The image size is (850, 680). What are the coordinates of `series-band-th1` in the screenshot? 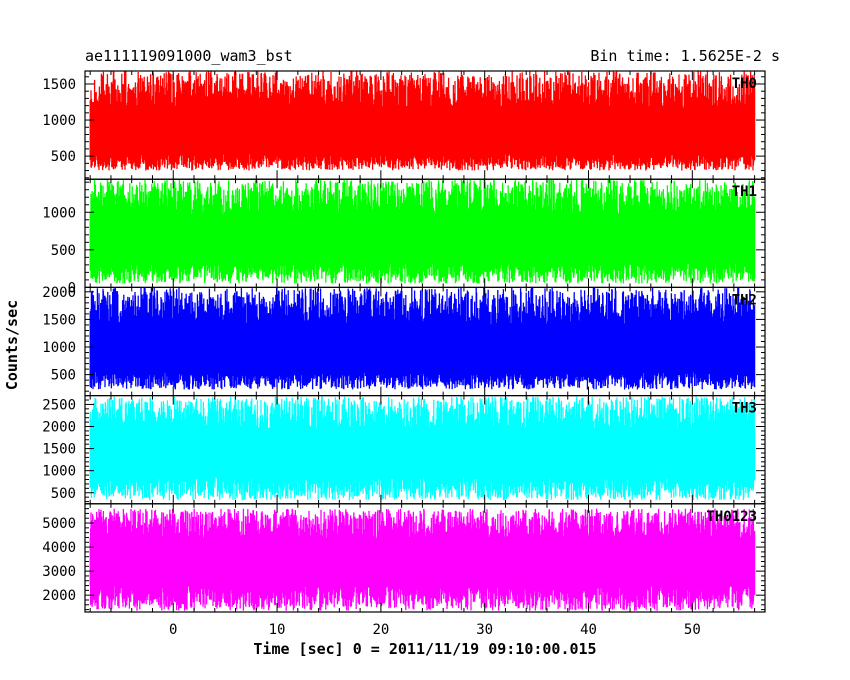 It's located at (422, 245).